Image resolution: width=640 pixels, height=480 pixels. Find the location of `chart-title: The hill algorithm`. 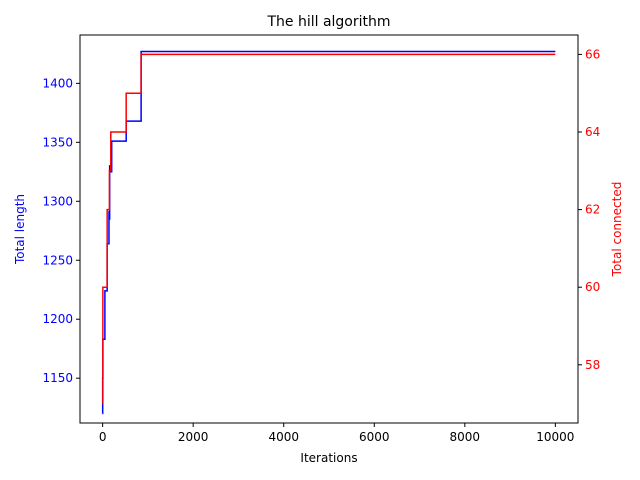

chart-title: The hill algorithm is located at coordinates (328, 22).